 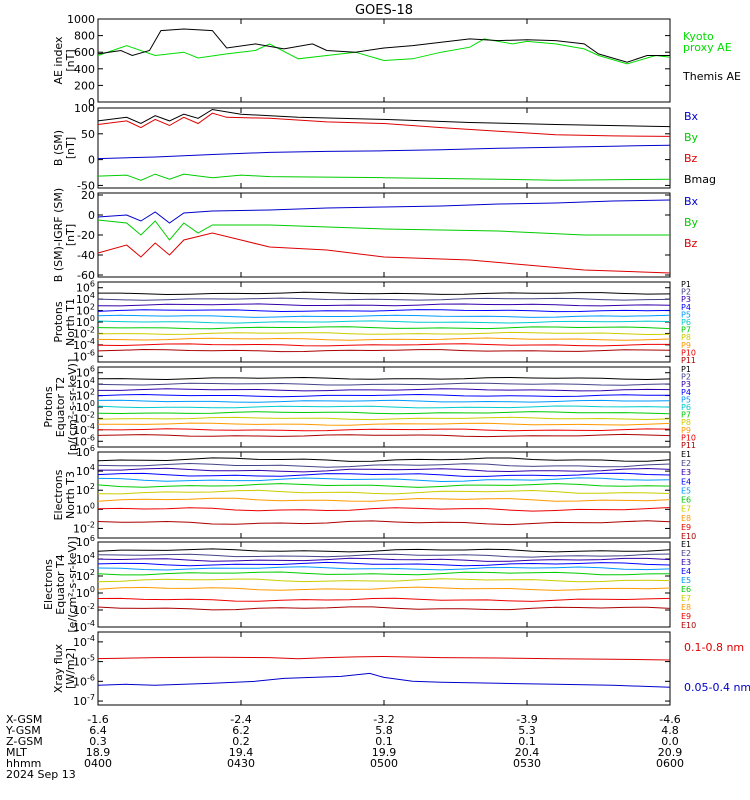 I want to click on series-line-kyoto-proxy-ae, so click(x=384, y=51).